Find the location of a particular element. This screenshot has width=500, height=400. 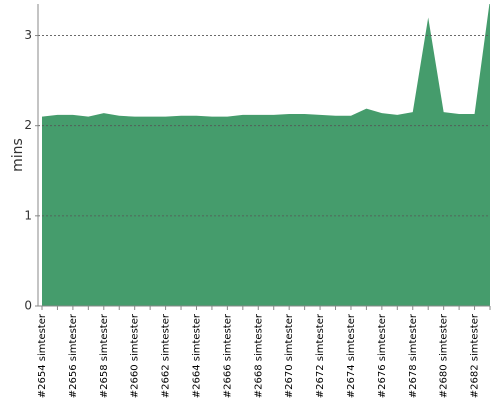

y-tick-label: 1 is located at coordinates (28, 215).